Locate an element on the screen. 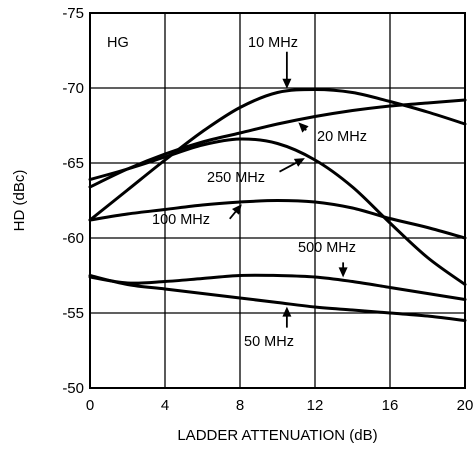 The height and width of the screenshot is (455, 476). label-250mhz: 250 MHz is located at coordinates (236, 178).